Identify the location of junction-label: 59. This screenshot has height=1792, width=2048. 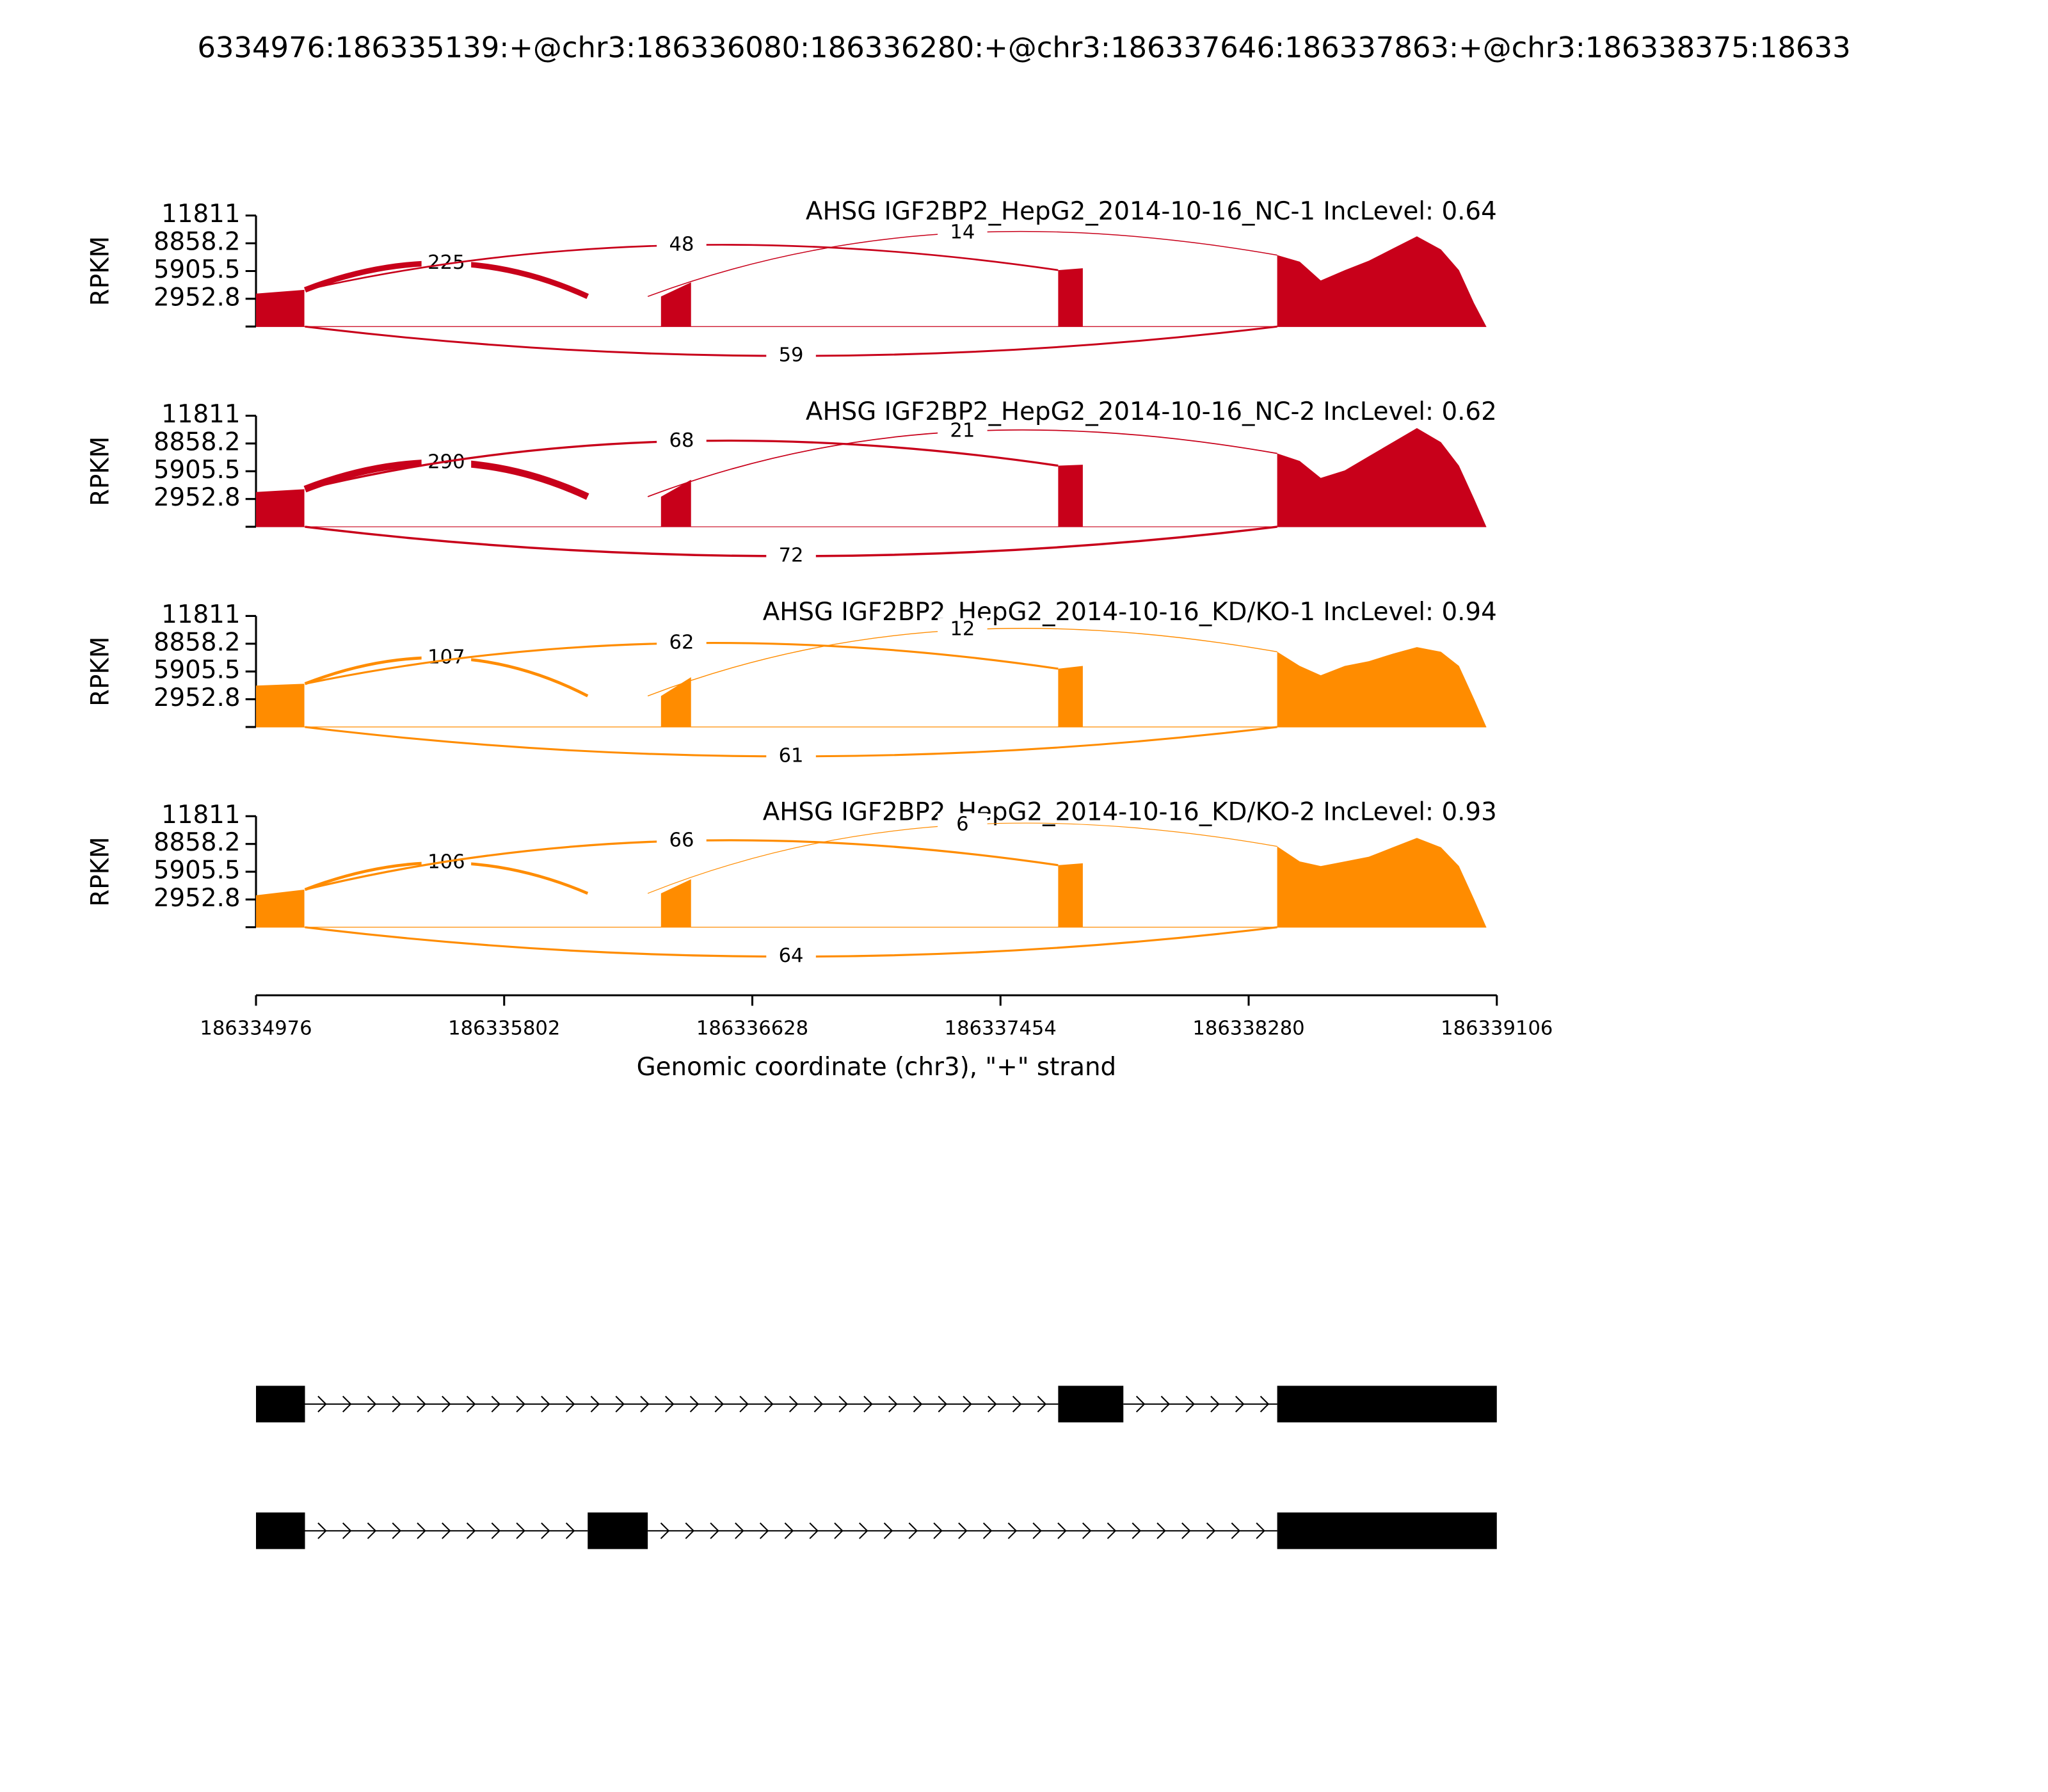
(791, 355).